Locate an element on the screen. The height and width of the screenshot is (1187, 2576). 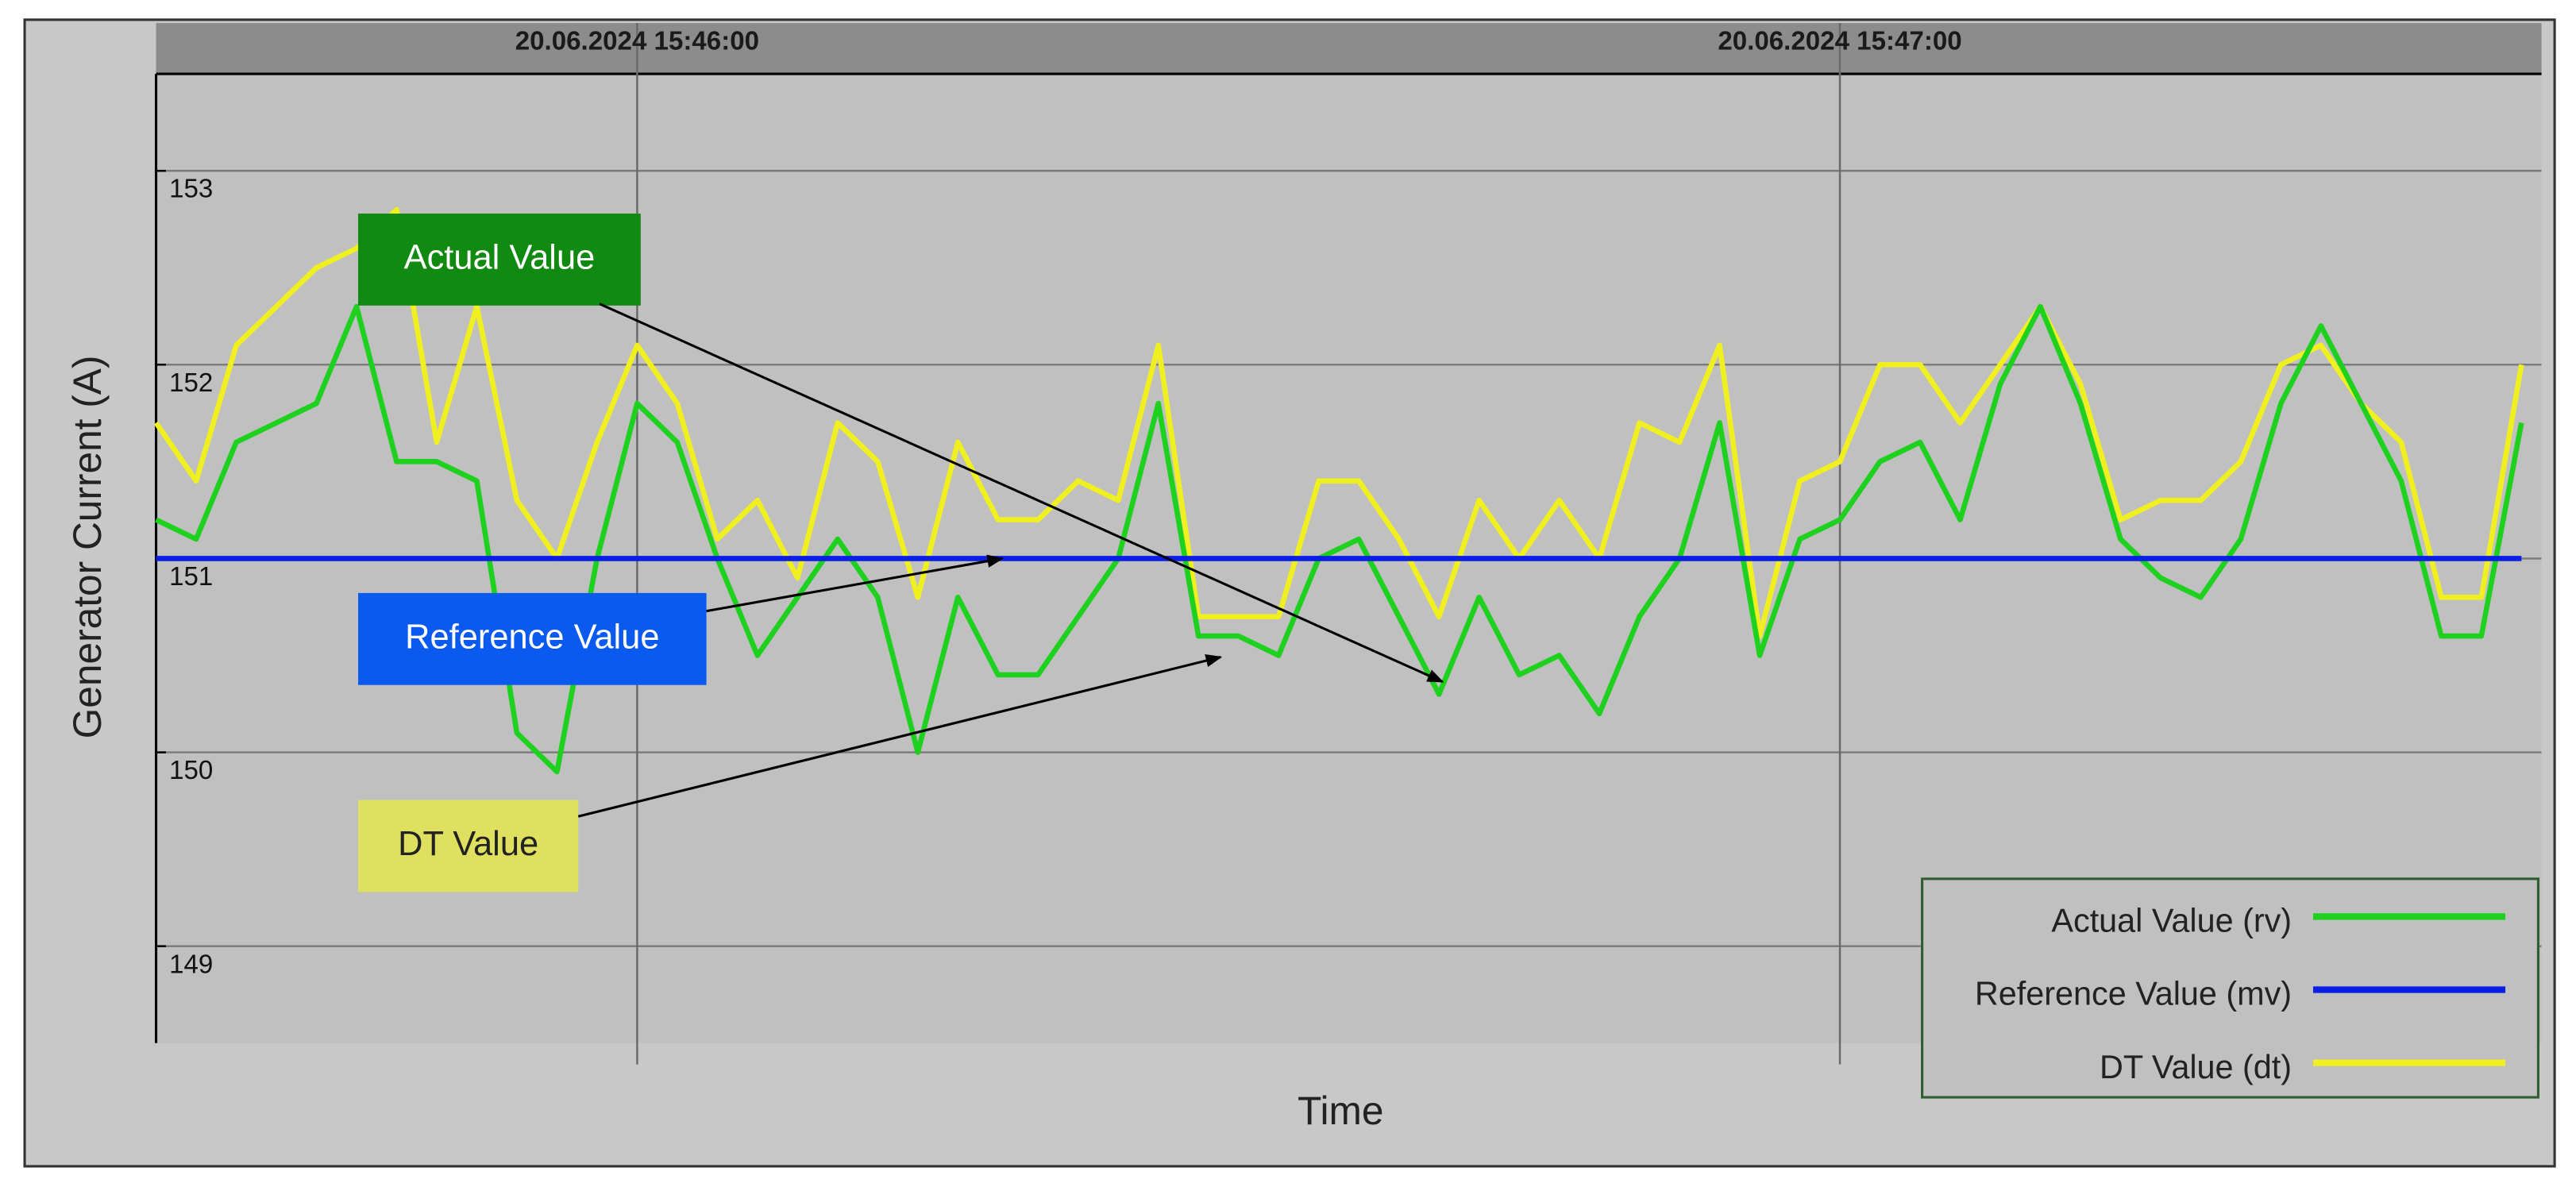
legend-label: DT Value (dt) is located at coordinates (2196, 1067).